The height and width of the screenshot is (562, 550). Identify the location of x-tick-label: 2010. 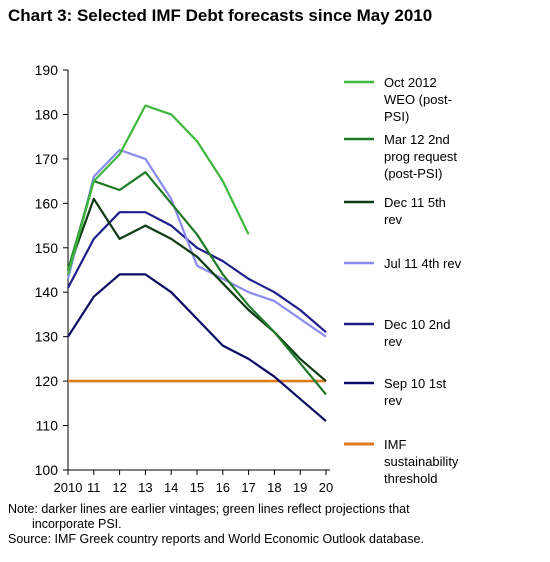
(68, 487).